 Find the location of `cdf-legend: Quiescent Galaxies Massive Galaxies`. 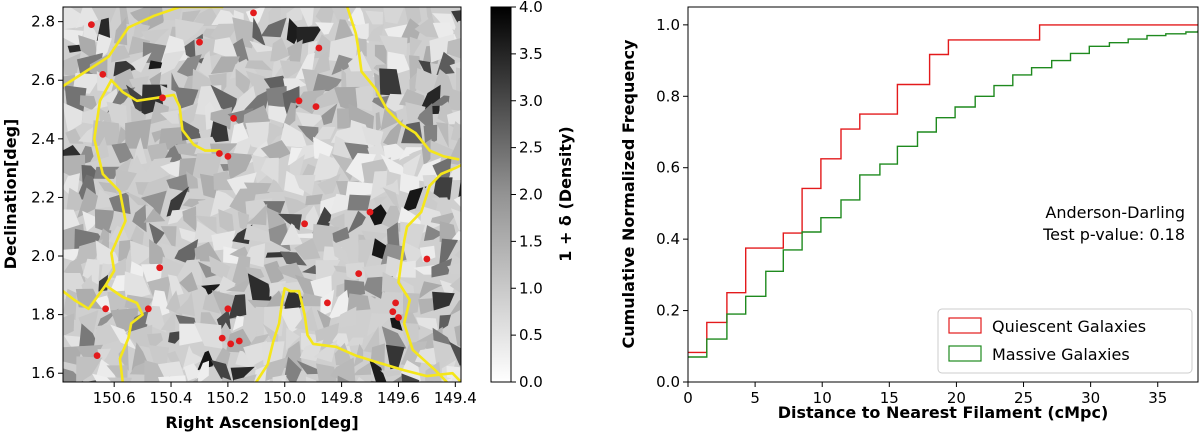

cdf-legend: Quiescent Galaxies Massive Galaxies is located at coordinates (1065, 341).